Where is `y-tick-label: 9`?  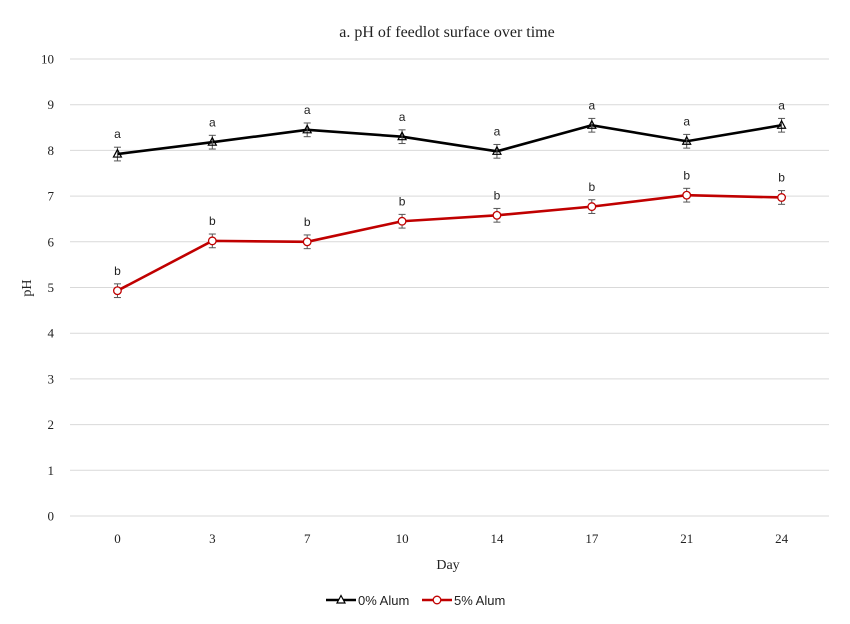 y-tick-label: 9 is located at coordinates (51, 104).